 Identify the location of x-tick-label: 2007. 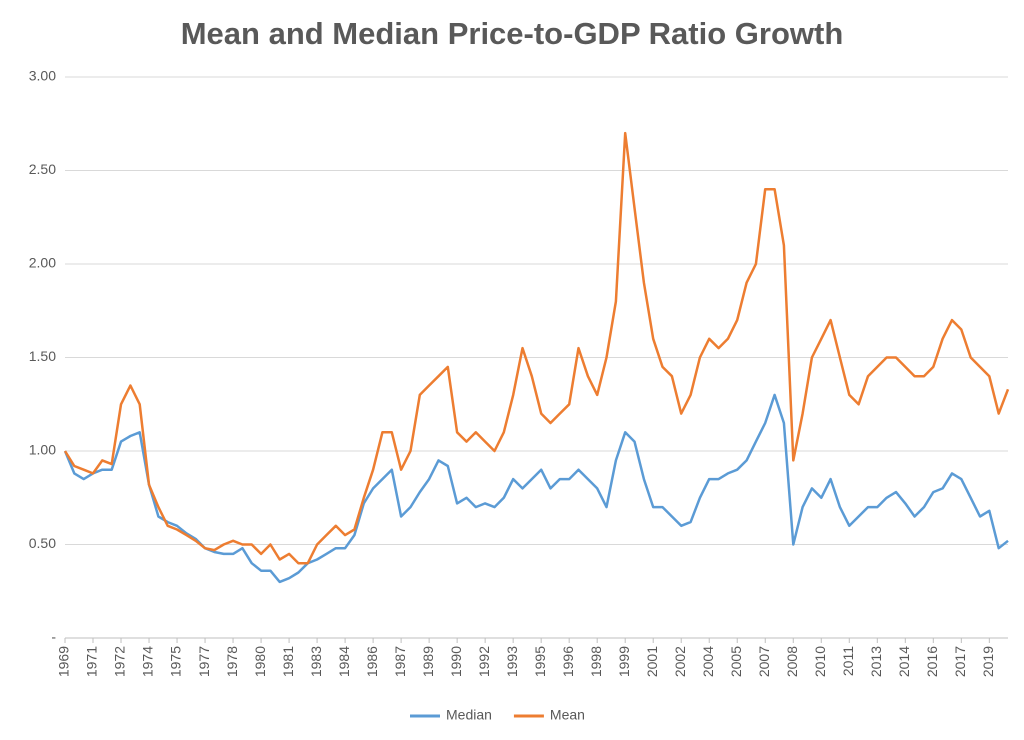
(764, 661).